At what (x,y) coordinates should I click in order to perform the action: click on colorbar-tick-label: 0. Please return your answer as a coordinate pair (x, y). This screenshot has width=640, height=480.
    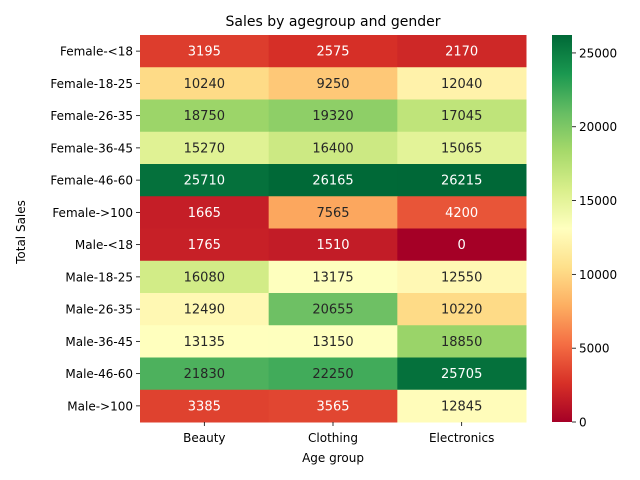
    Looking at the image, I should click on (583, 423).